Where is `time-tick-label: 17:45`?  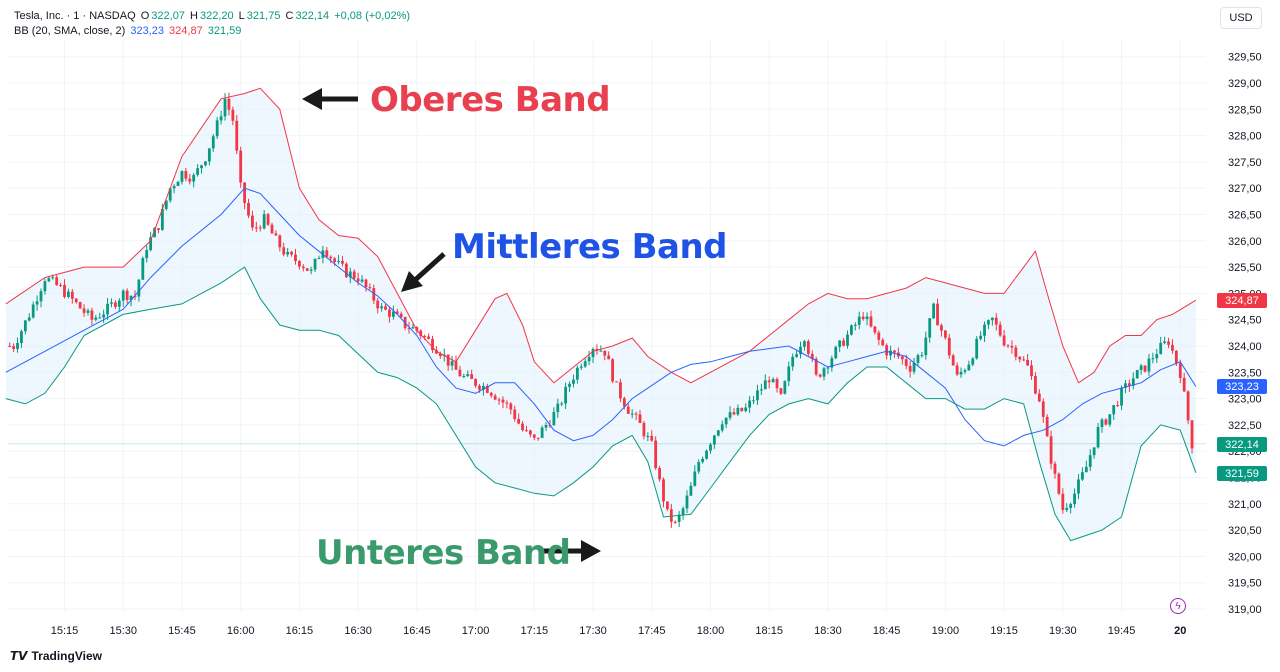 time-tick-label: 17:45 is located at coordinates (652, 631).